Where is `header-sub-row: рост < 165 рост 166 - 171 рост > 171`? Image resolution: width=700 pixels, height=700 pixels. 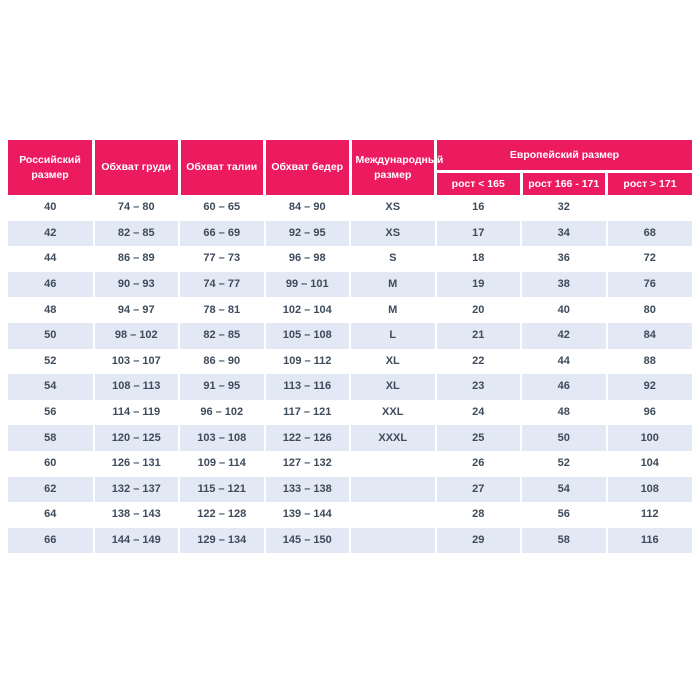
header-sub-row: рост < 165 рост 166 - 171 рост > 171 is located at coordinates (350, 183).